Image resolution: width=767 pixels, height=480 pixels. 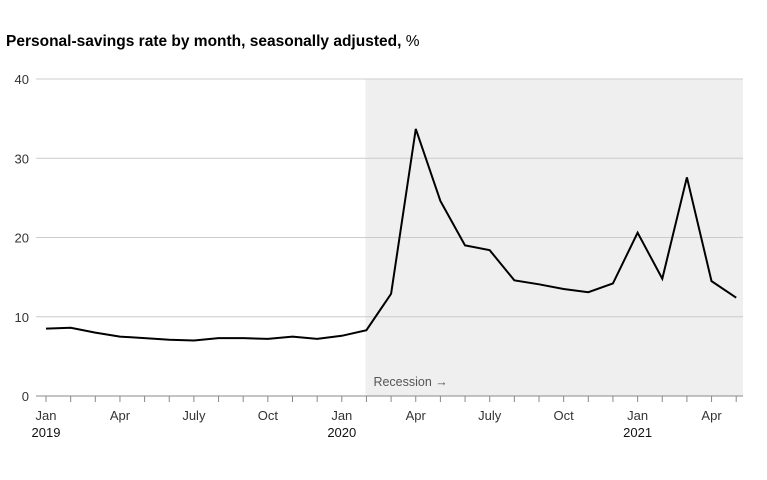 What do you see at coordinates (25, 396) in the screenshot?
I see `y-tick-label: 0` at bounding box center [25, 396].